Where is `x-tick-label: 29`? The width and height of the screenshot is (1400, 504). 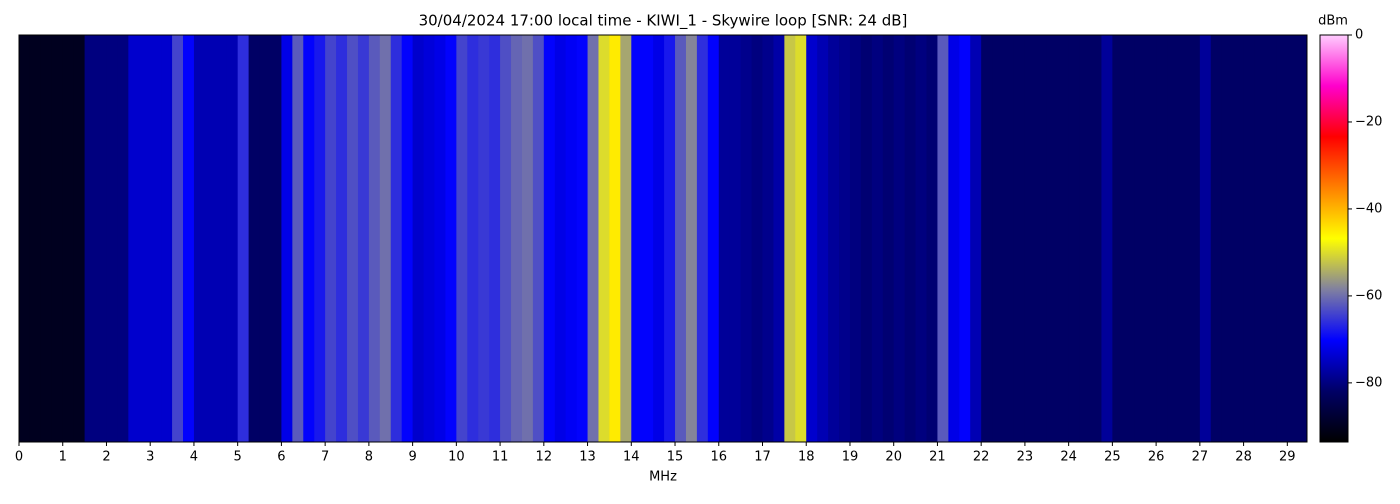
x-tick-label: 29 is located at coordinates (1287, 457).